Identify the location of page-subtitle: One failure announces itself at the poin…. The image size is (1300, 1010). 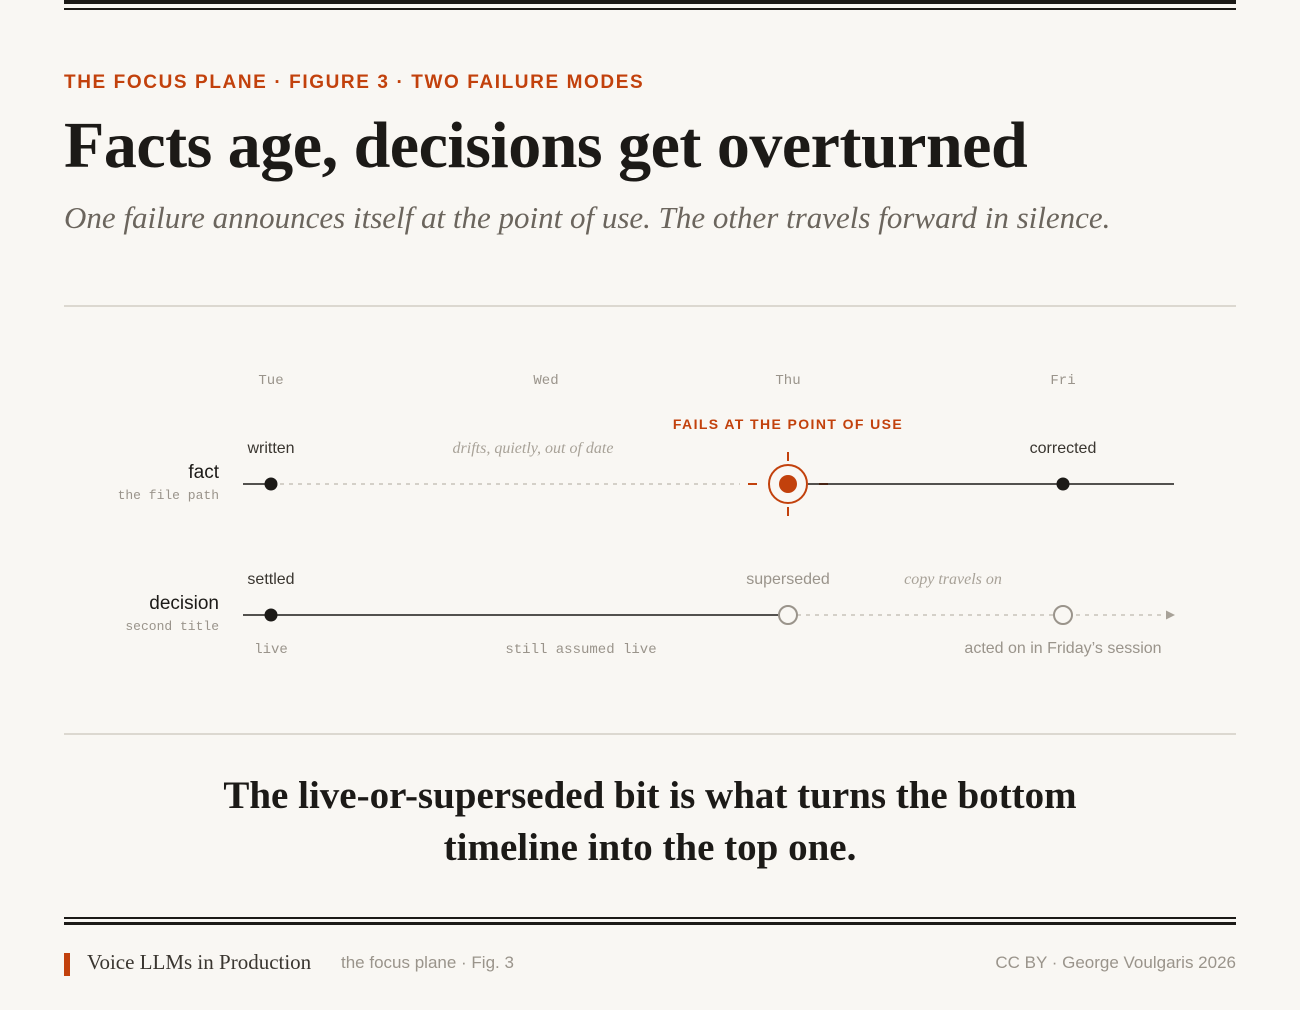
(587, 217).